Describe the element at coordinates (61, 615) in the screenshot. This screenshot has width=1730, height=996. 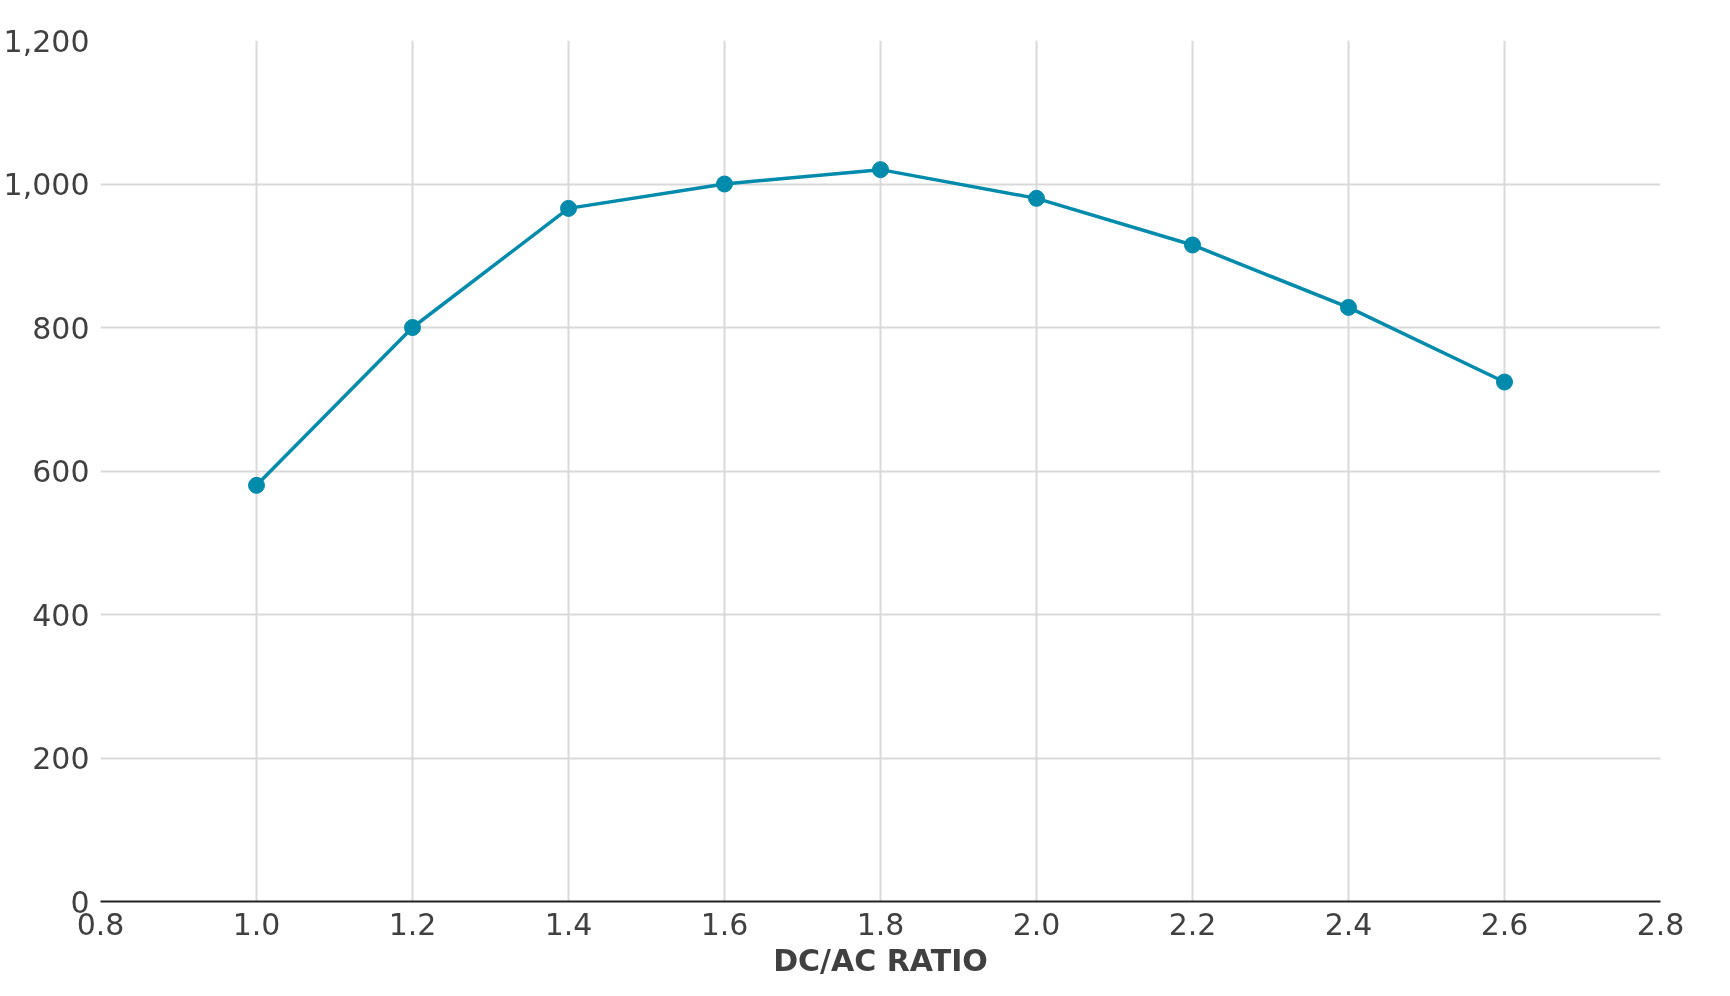
I see `y-tick-label: 400` at that location.